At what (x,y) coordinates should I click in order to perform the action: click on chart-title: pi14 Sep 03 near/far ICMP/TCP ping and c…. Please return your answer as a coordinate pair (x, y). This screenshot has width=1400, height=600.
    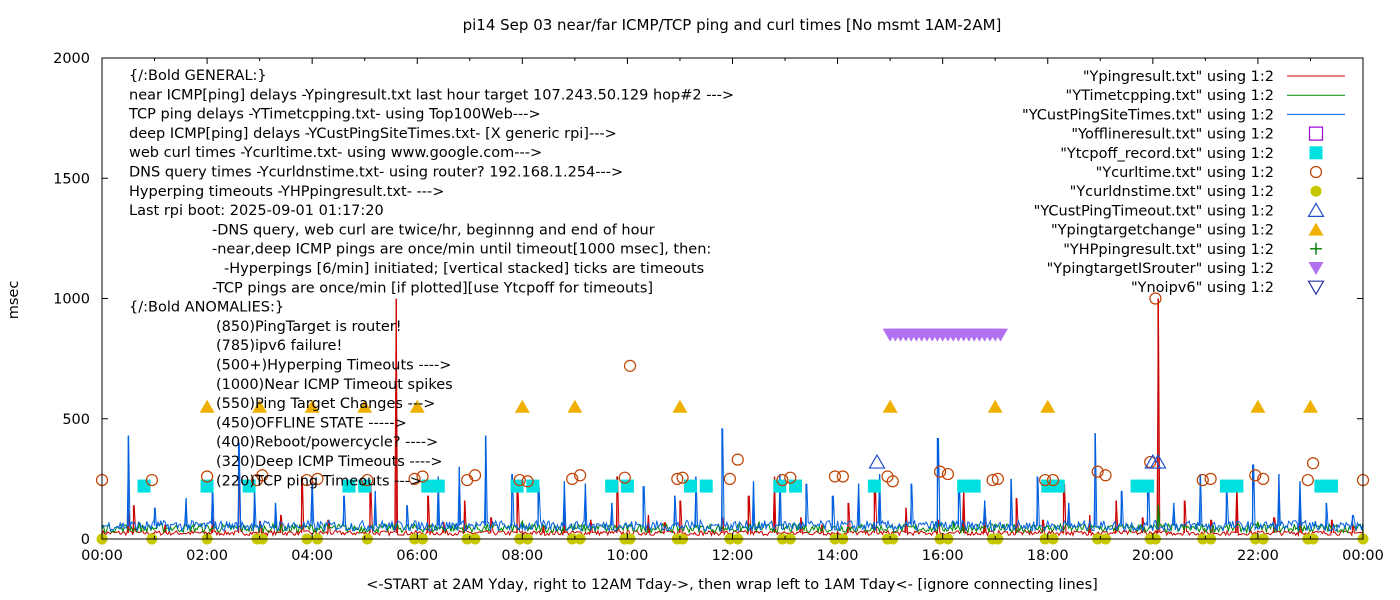
    Looking at the image, I should click on (732, 25).